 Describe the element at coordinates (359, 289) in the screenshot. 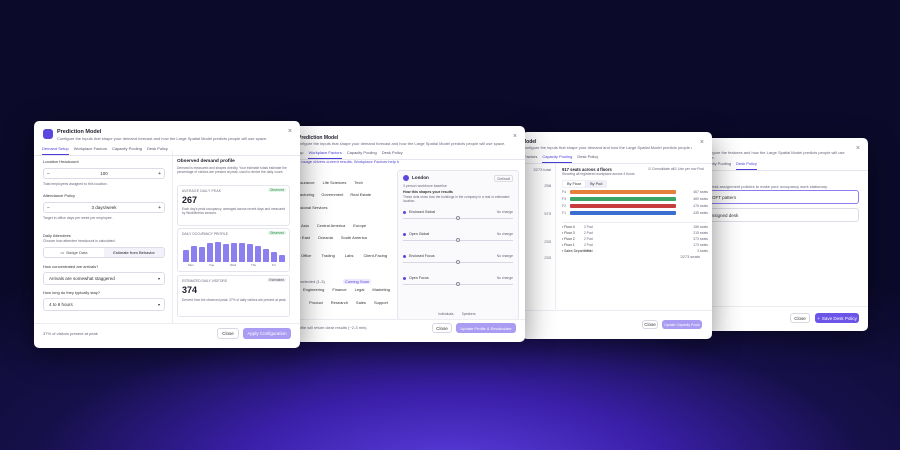

I see `chip-legal: Legal` at that location.